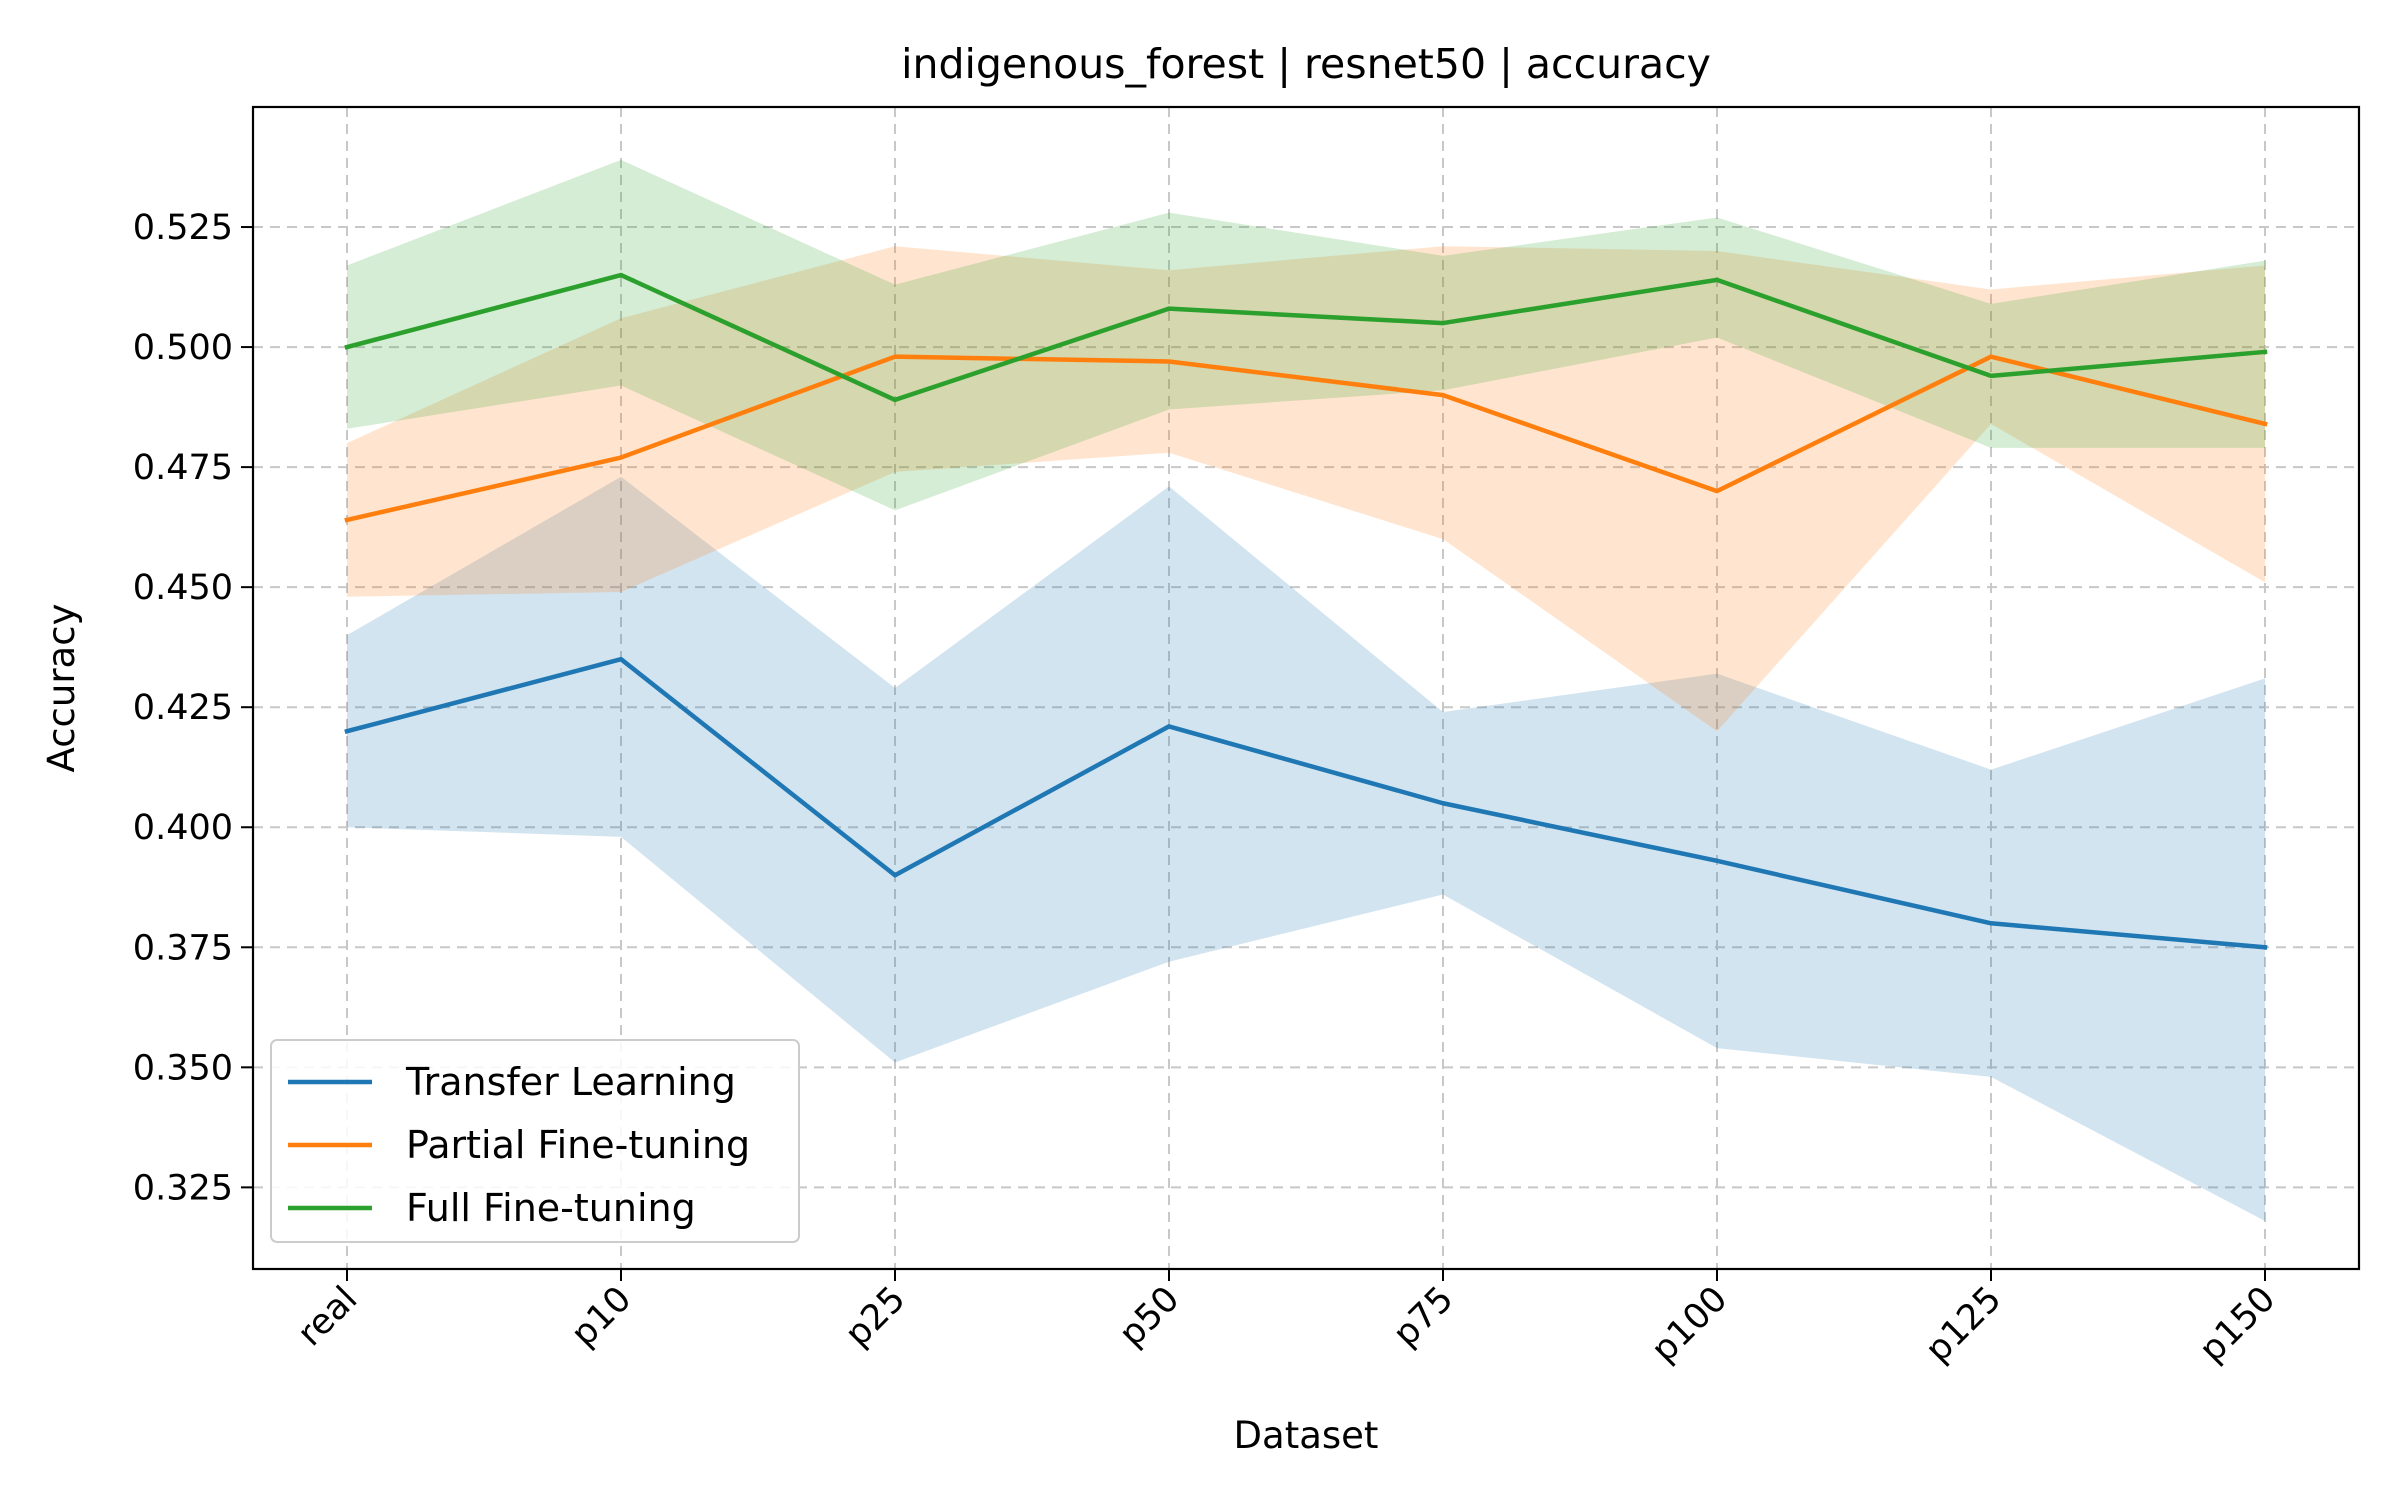  What do you see at coordinates (183, 228) in the screenshot?
I see `y-tick-label: 0.525` at bounding box center [183, 228].